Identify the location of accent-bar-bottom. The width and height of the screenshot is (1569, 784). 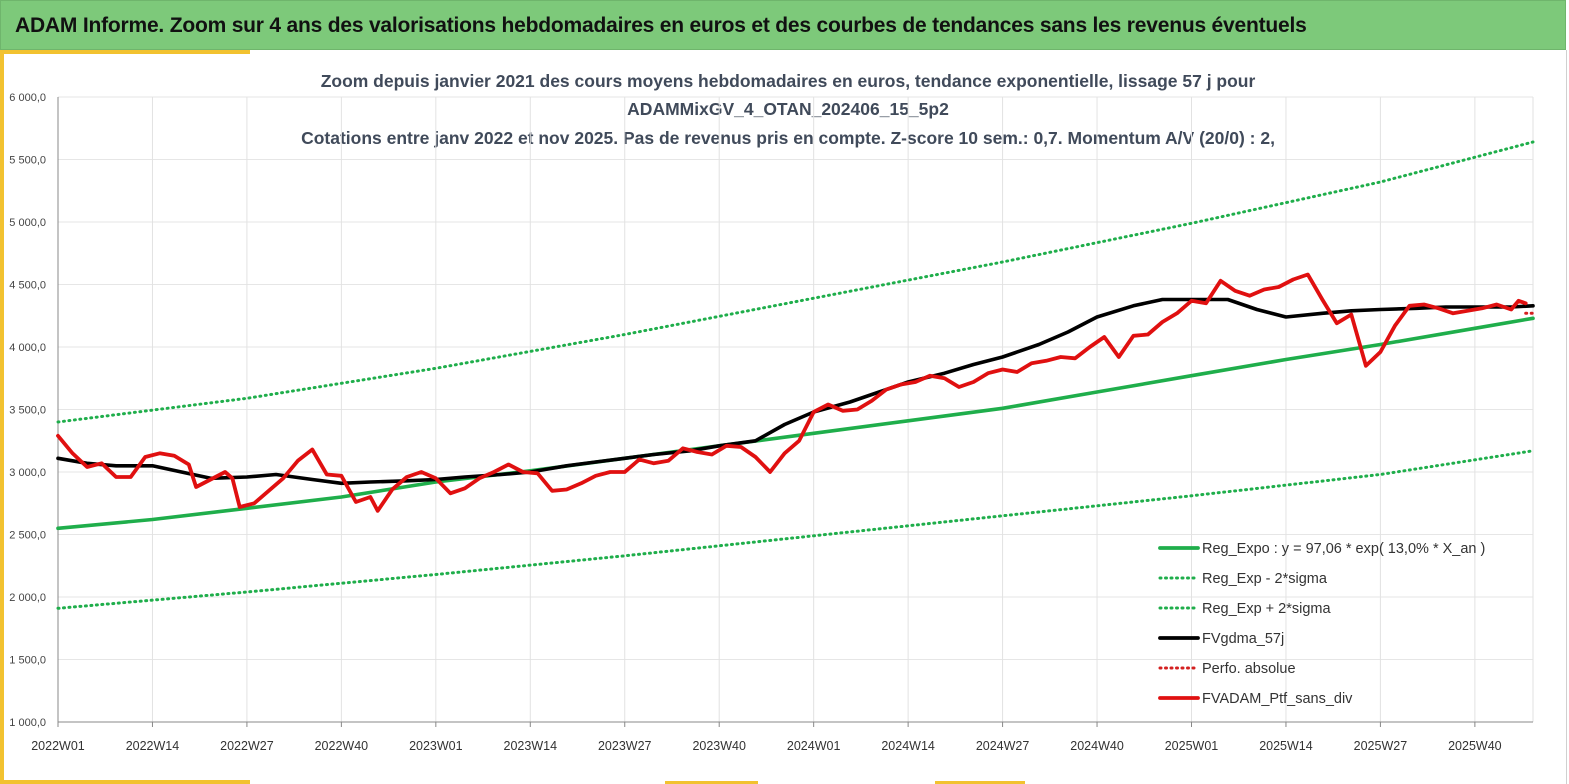
(125, 782).